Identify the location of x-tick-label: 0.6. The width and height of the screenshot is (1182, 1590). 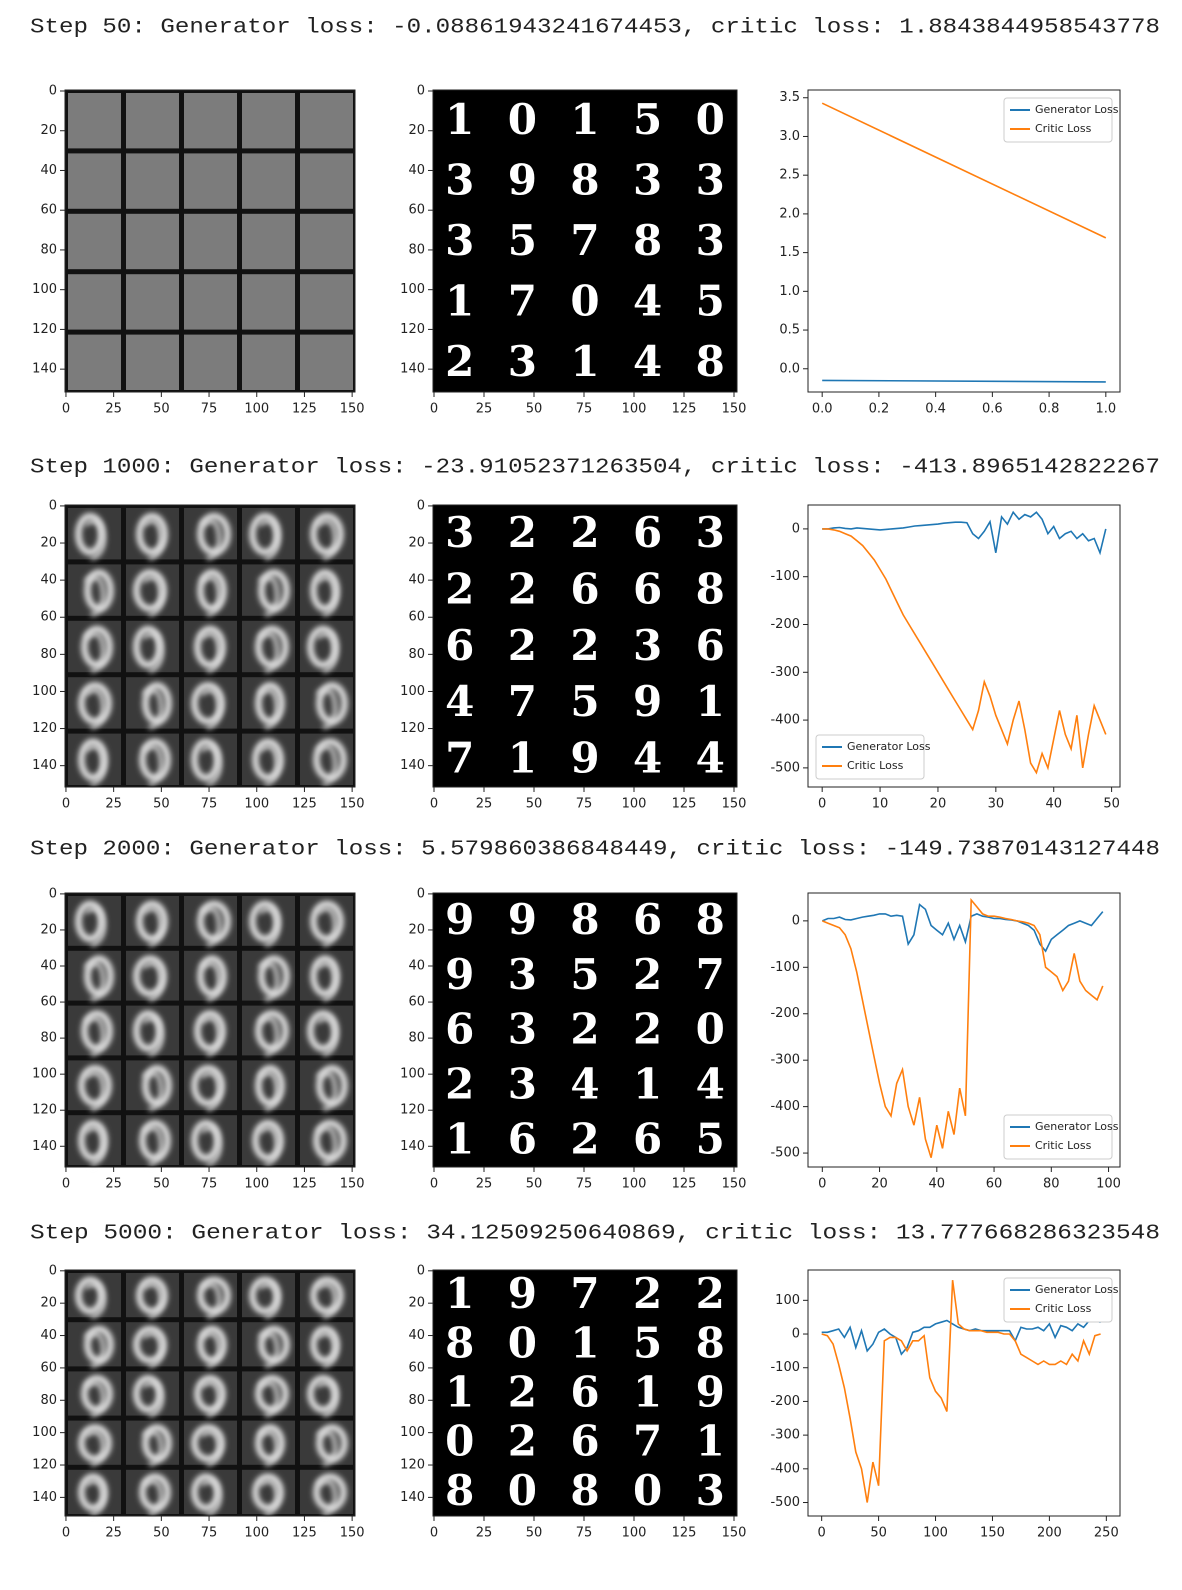
(992, 409).